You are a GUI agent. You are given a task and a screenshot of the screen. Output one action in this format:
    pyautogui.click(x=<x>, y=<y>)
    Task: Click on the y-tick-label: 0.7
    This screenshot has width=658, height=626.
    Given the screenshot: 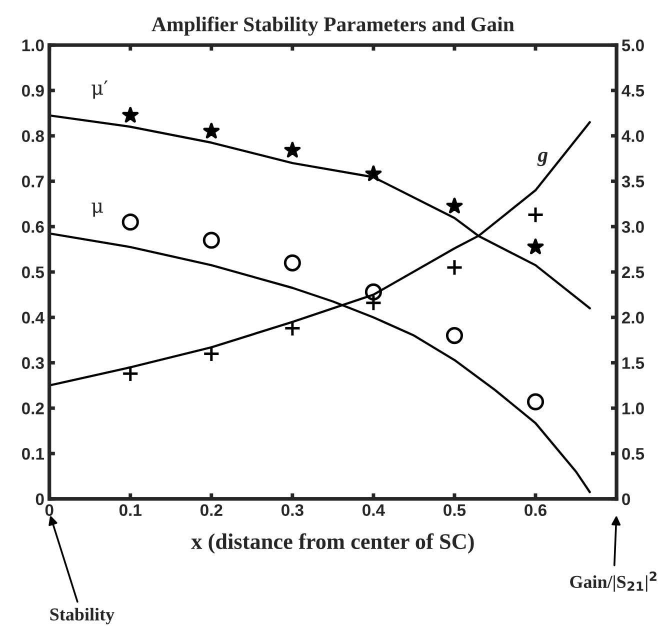 What is the action you would take?
    pyautogui.click(x=33, y=182)
    